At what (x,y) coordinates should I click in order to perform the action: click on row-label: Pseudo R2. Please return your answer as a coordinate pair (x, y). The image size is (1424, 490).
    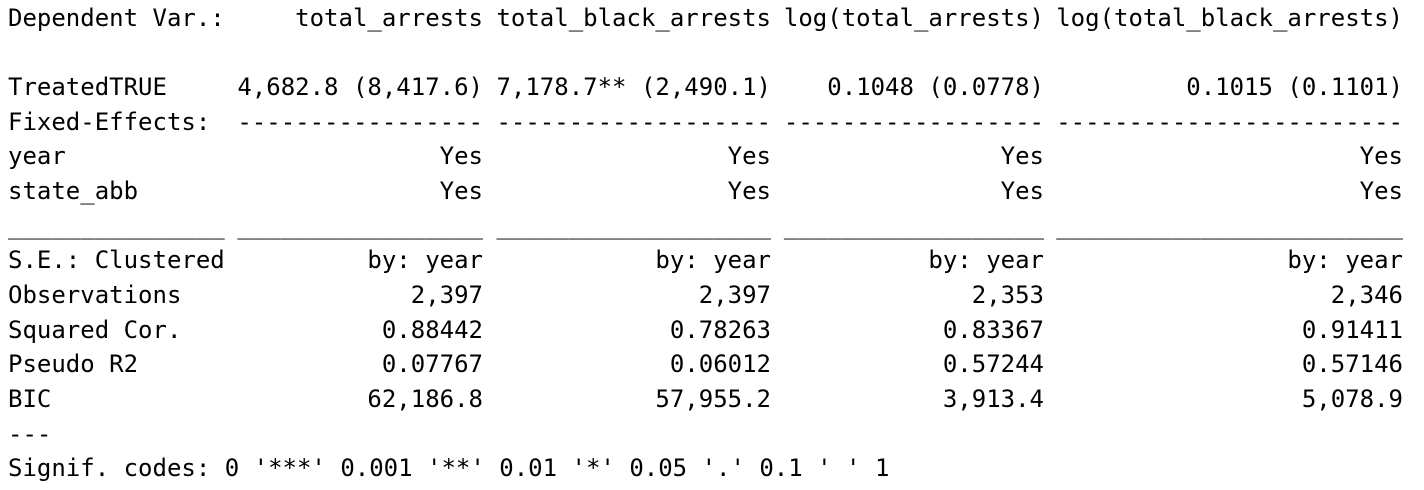
    Looking at the image, I should click on (73, 364).